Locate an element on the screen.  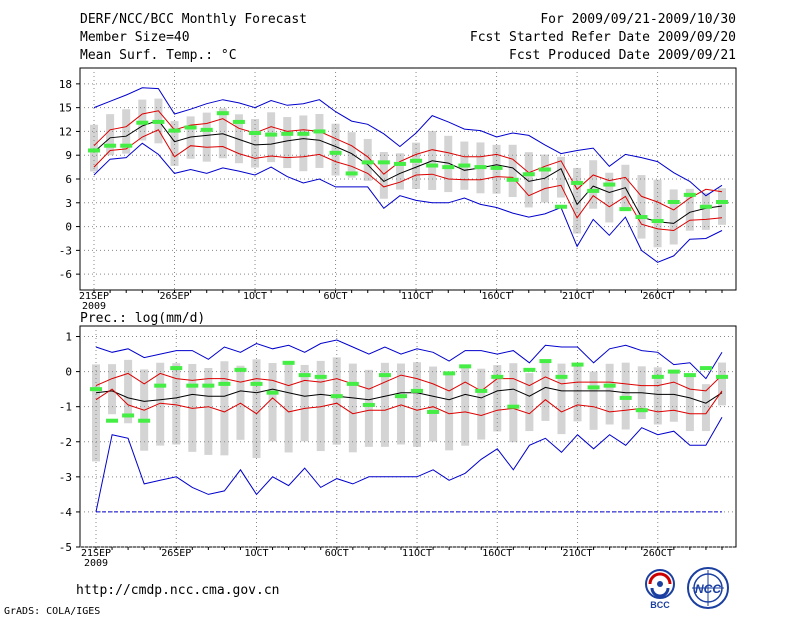
source-url: http://cmdp.ncc.cma.gov.cn is located at coordinates (178, 590).